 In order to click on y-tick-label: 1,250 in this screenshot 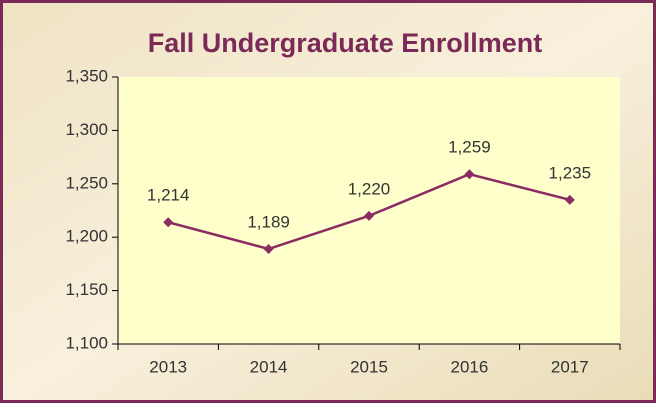, I will do `click(86, 182)`.